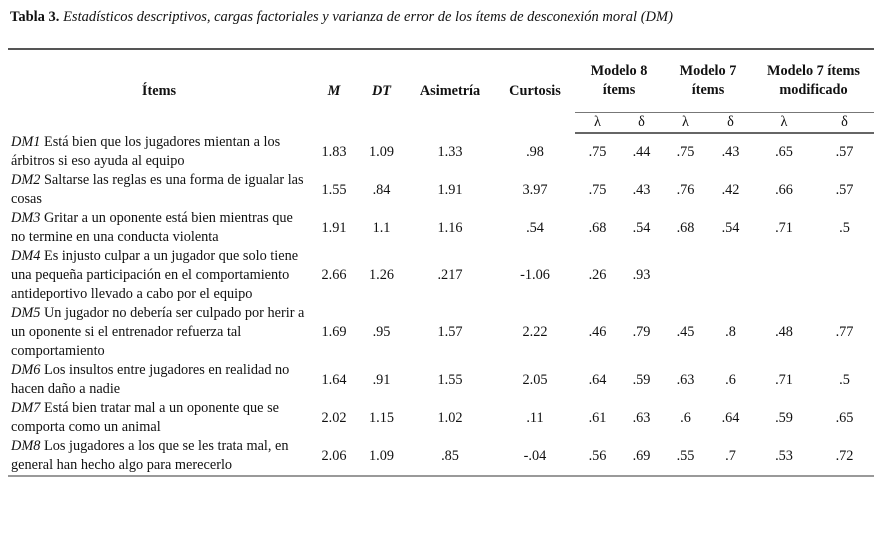 The height and width of the screenshot is (536, 877). What do you see at coordinates (597, 457) in the screenshot?
I see `value-l8: .56` at bounding box center [597, 457].